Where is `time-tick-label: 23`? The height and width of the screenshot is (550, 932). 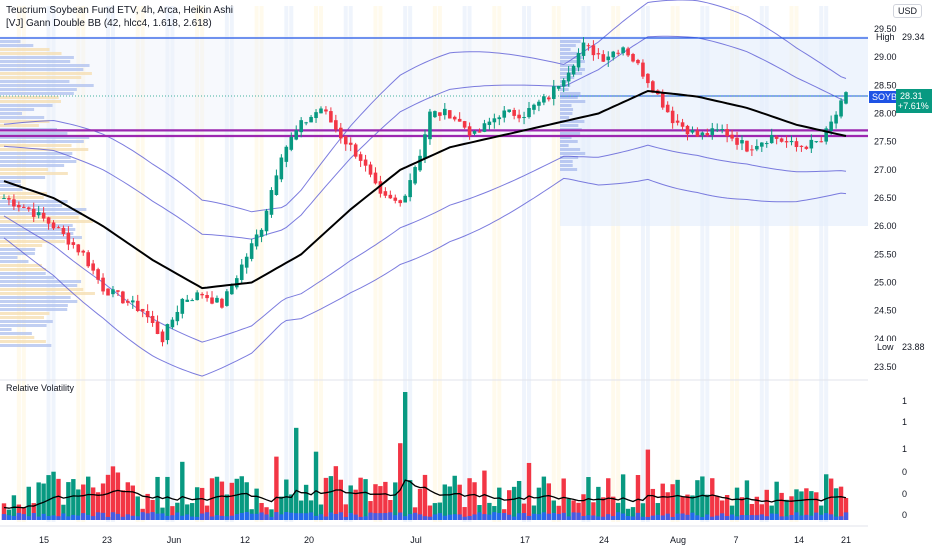
time-tick-label: 23 is located at coordinates (107, 540).